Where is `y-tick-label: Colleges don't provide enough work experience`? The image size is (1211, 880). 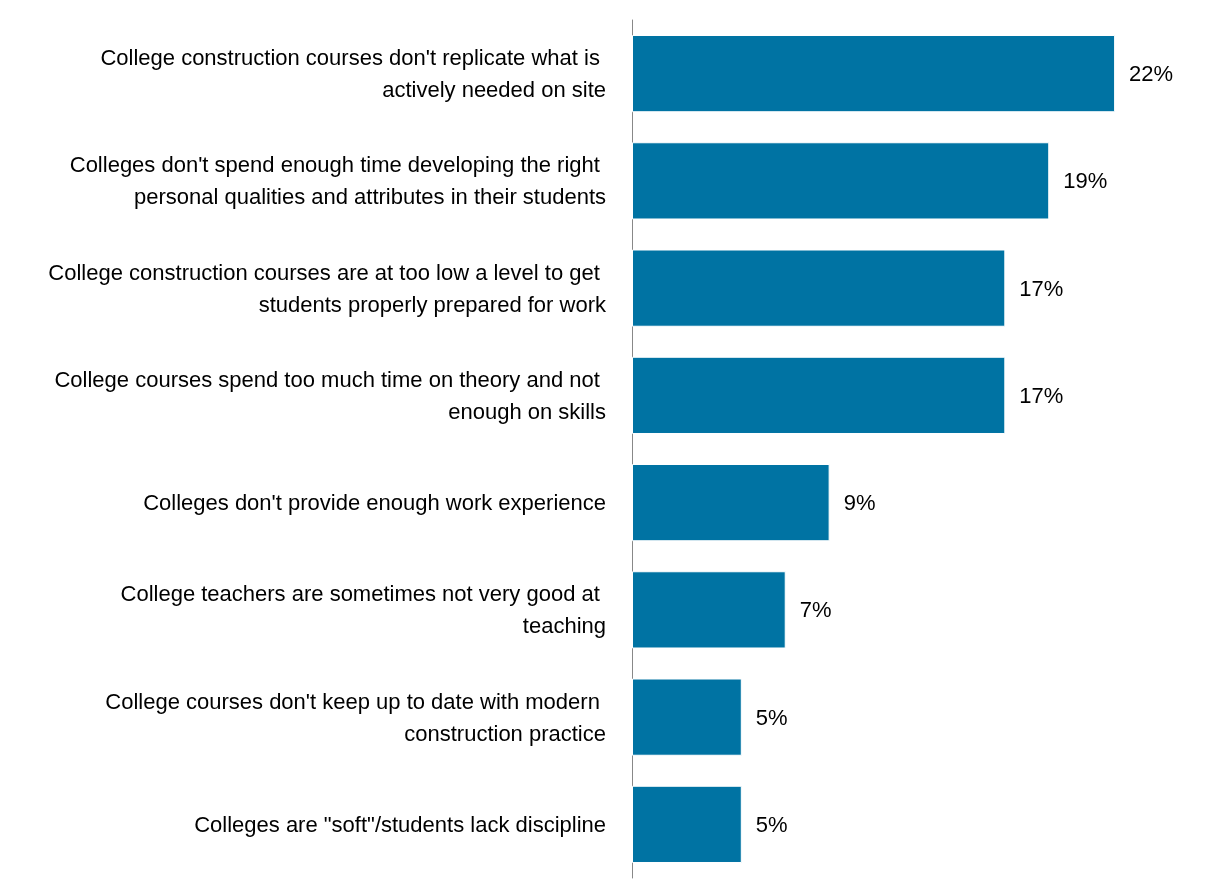
y-tick-label: Colleges don't provide enough work experience is located at coordinates (374, 503).